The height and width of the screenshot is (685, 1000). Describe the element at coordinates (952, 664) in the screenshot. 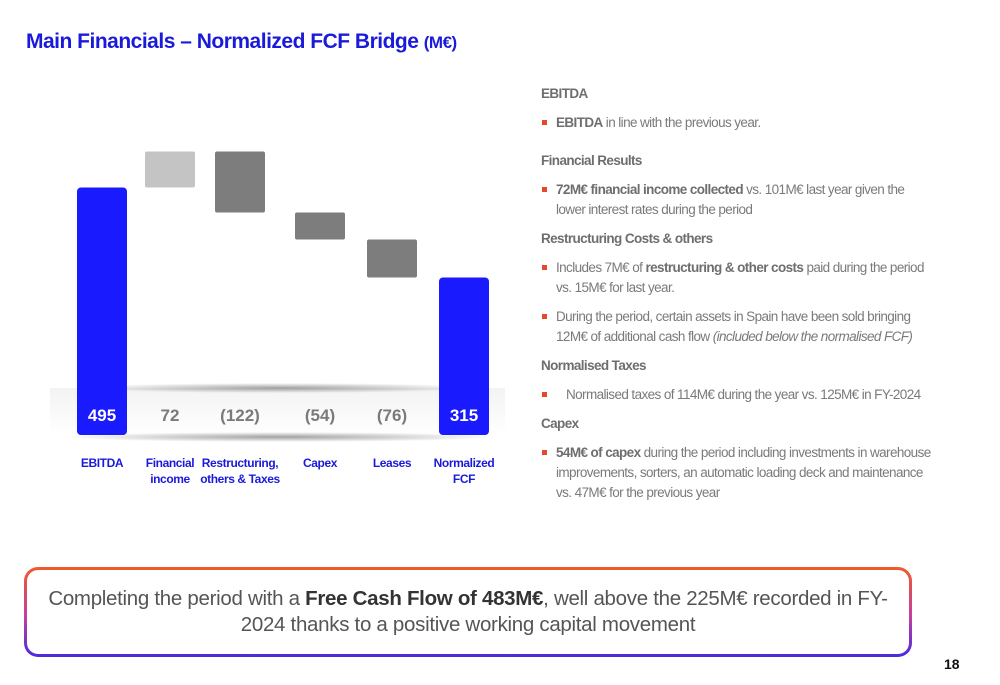

I see `page-number: 18` at that location.